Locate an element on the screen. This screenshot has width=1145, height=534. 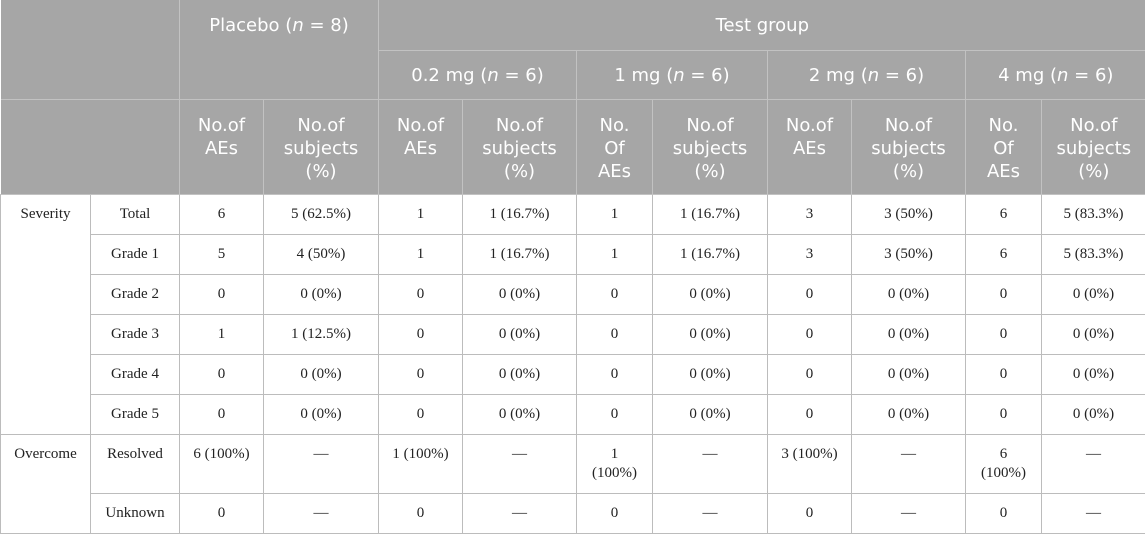
row-label: Total is located at coordinates (135, 215).